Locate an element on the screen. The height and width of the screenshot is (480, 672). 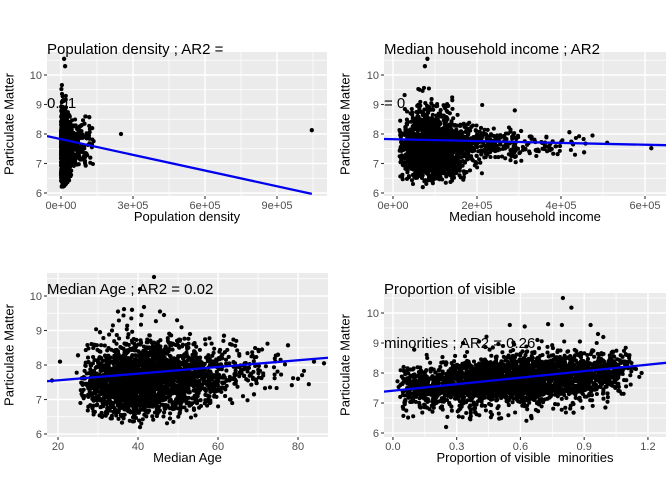
panel-title-line: 0.01 is located at coordinates (62, 103).